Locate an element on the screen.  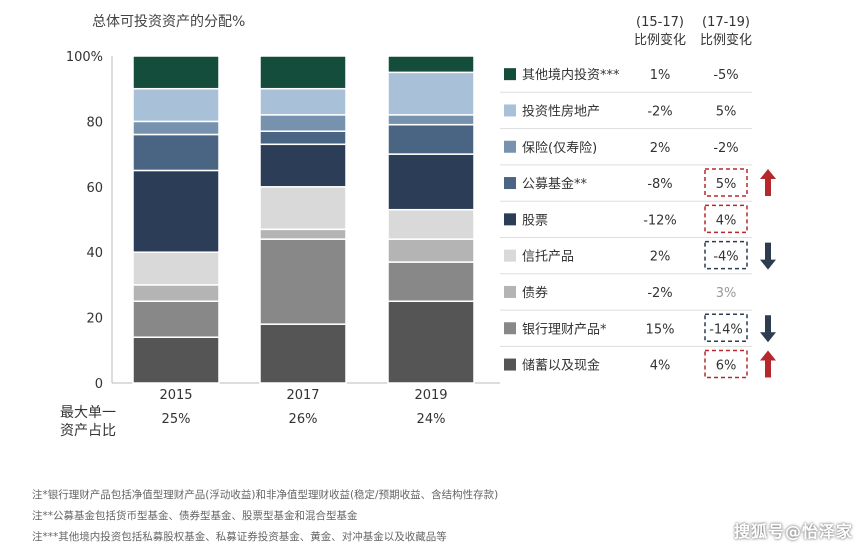
legend-label: 储蓄以及现金 is located at coordinates (561, 366).